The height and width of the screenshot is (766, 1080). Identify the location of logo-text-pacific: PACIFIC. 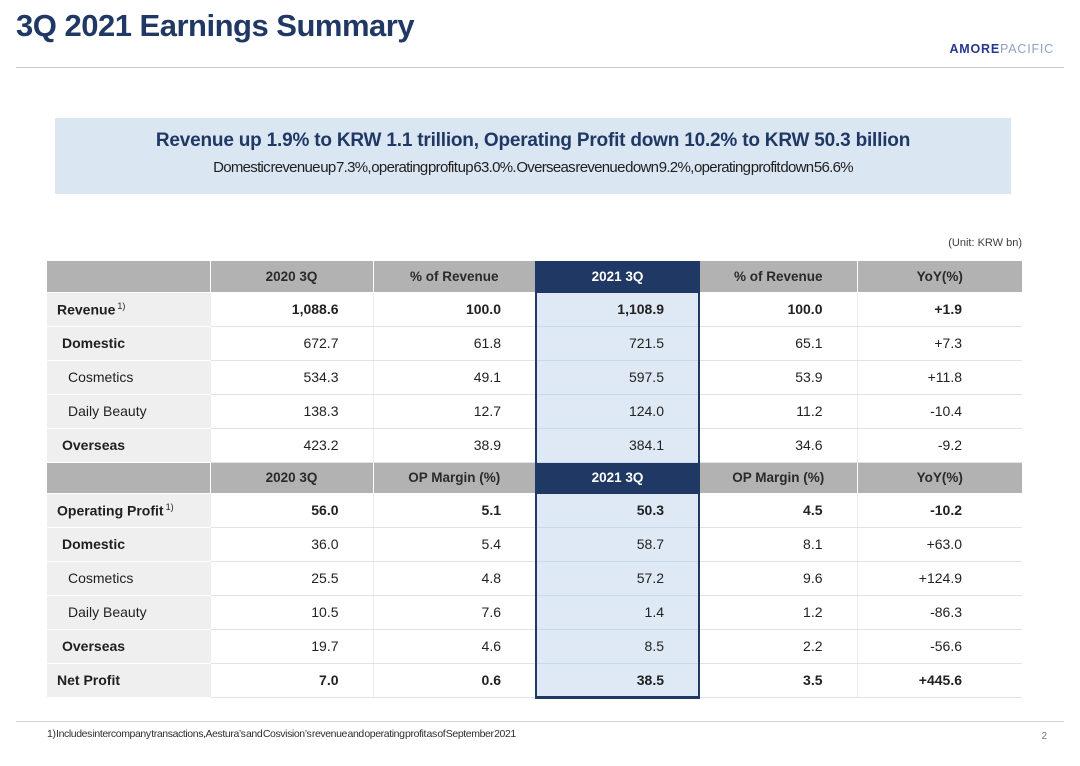
(1027, 49).